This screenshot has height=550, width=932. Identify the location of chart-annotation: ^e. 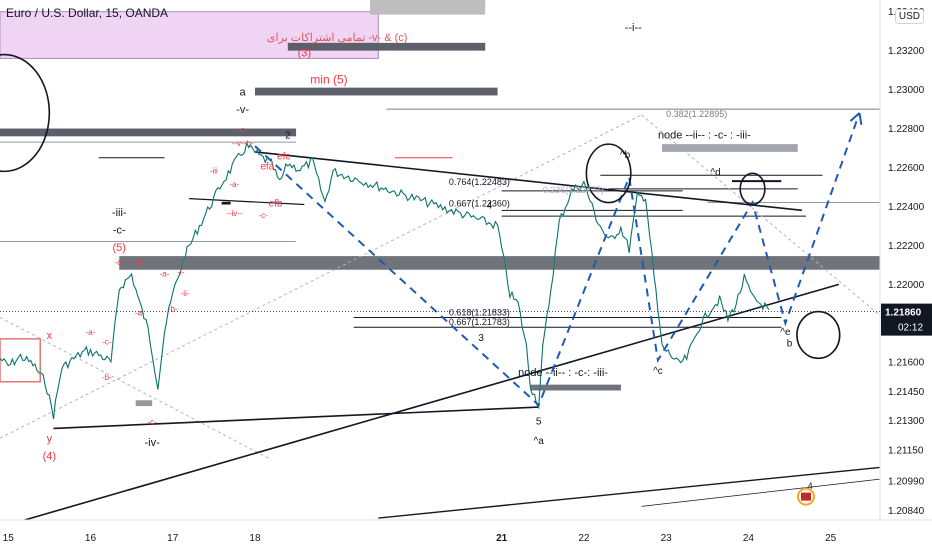
(785, 332).